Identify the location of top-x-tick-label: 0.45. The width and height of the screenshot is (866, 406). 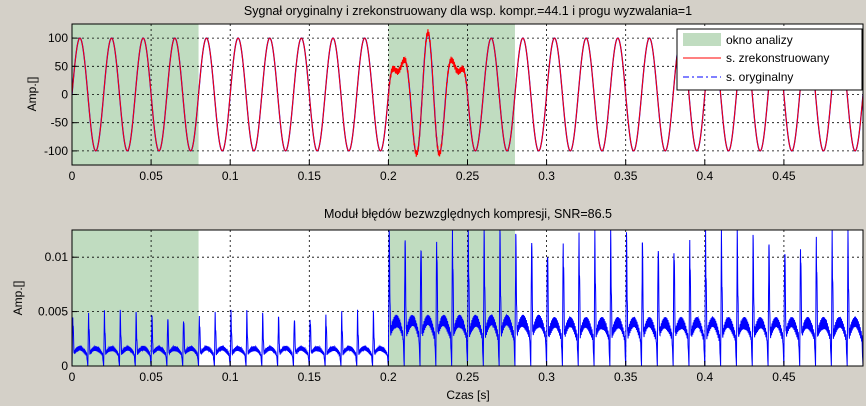
(784, 176).